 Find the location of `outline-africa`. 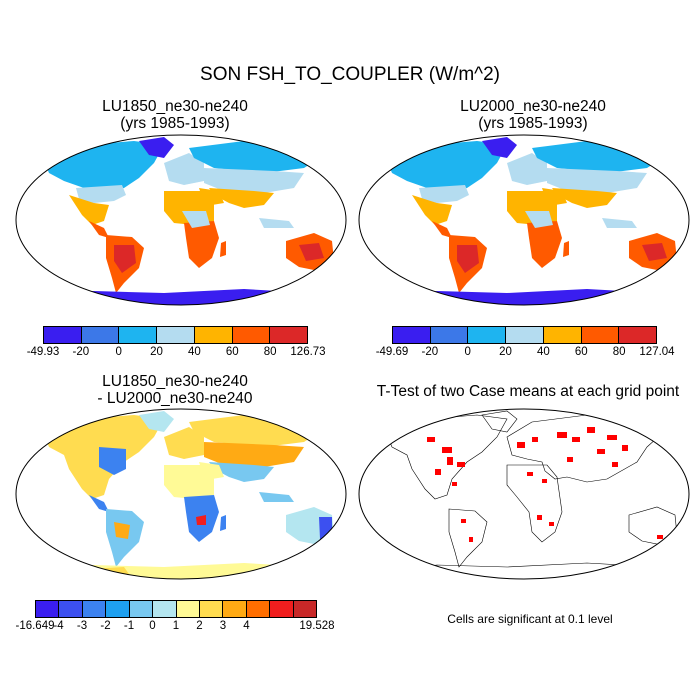

outline-africa is located at coordinates (534, 503).